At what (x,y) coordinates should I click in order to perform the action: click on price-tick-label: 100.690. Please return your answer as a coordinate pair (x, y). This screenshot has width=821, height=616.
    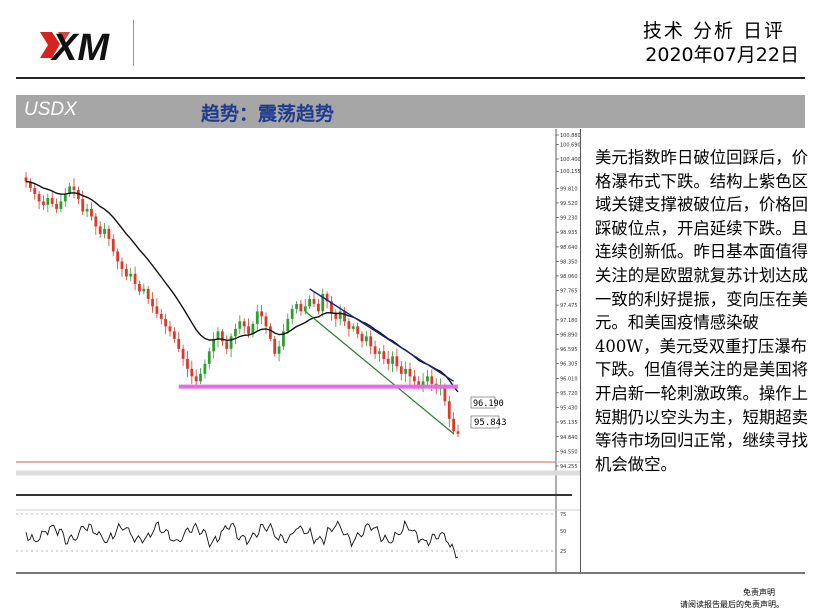
    Looking at the image, I should click on (570, 145).